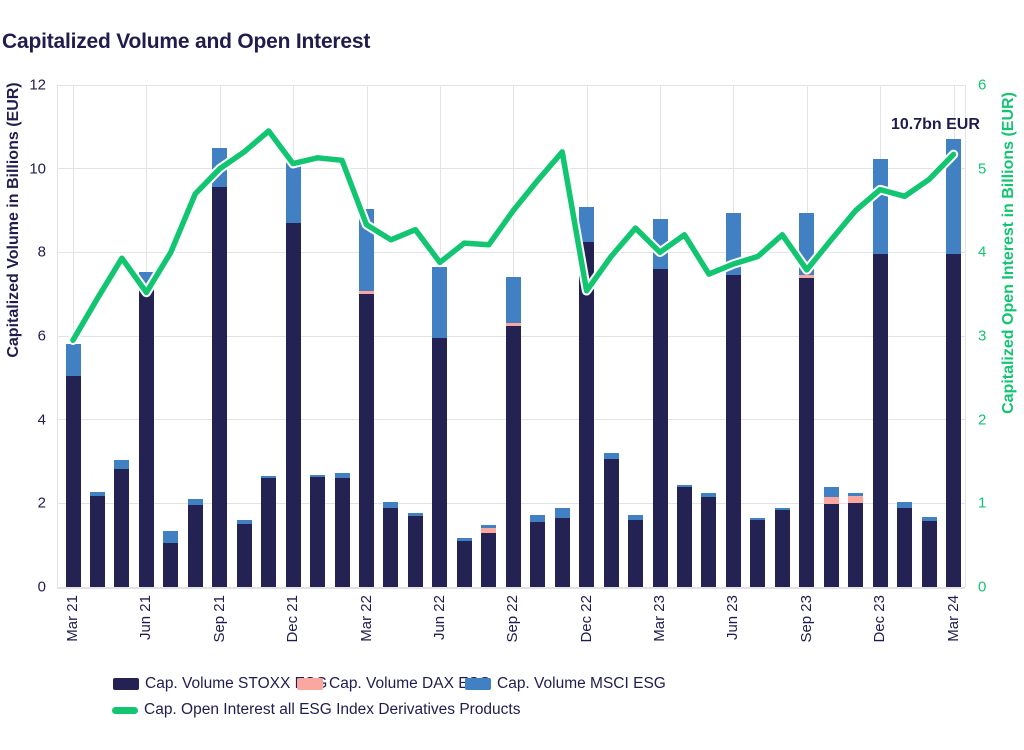 The height and width of the screenshot is (750, 1024). I want to click on legend-item-stoxx: Cap. Volume STOXX ESG, so click(220, 684).